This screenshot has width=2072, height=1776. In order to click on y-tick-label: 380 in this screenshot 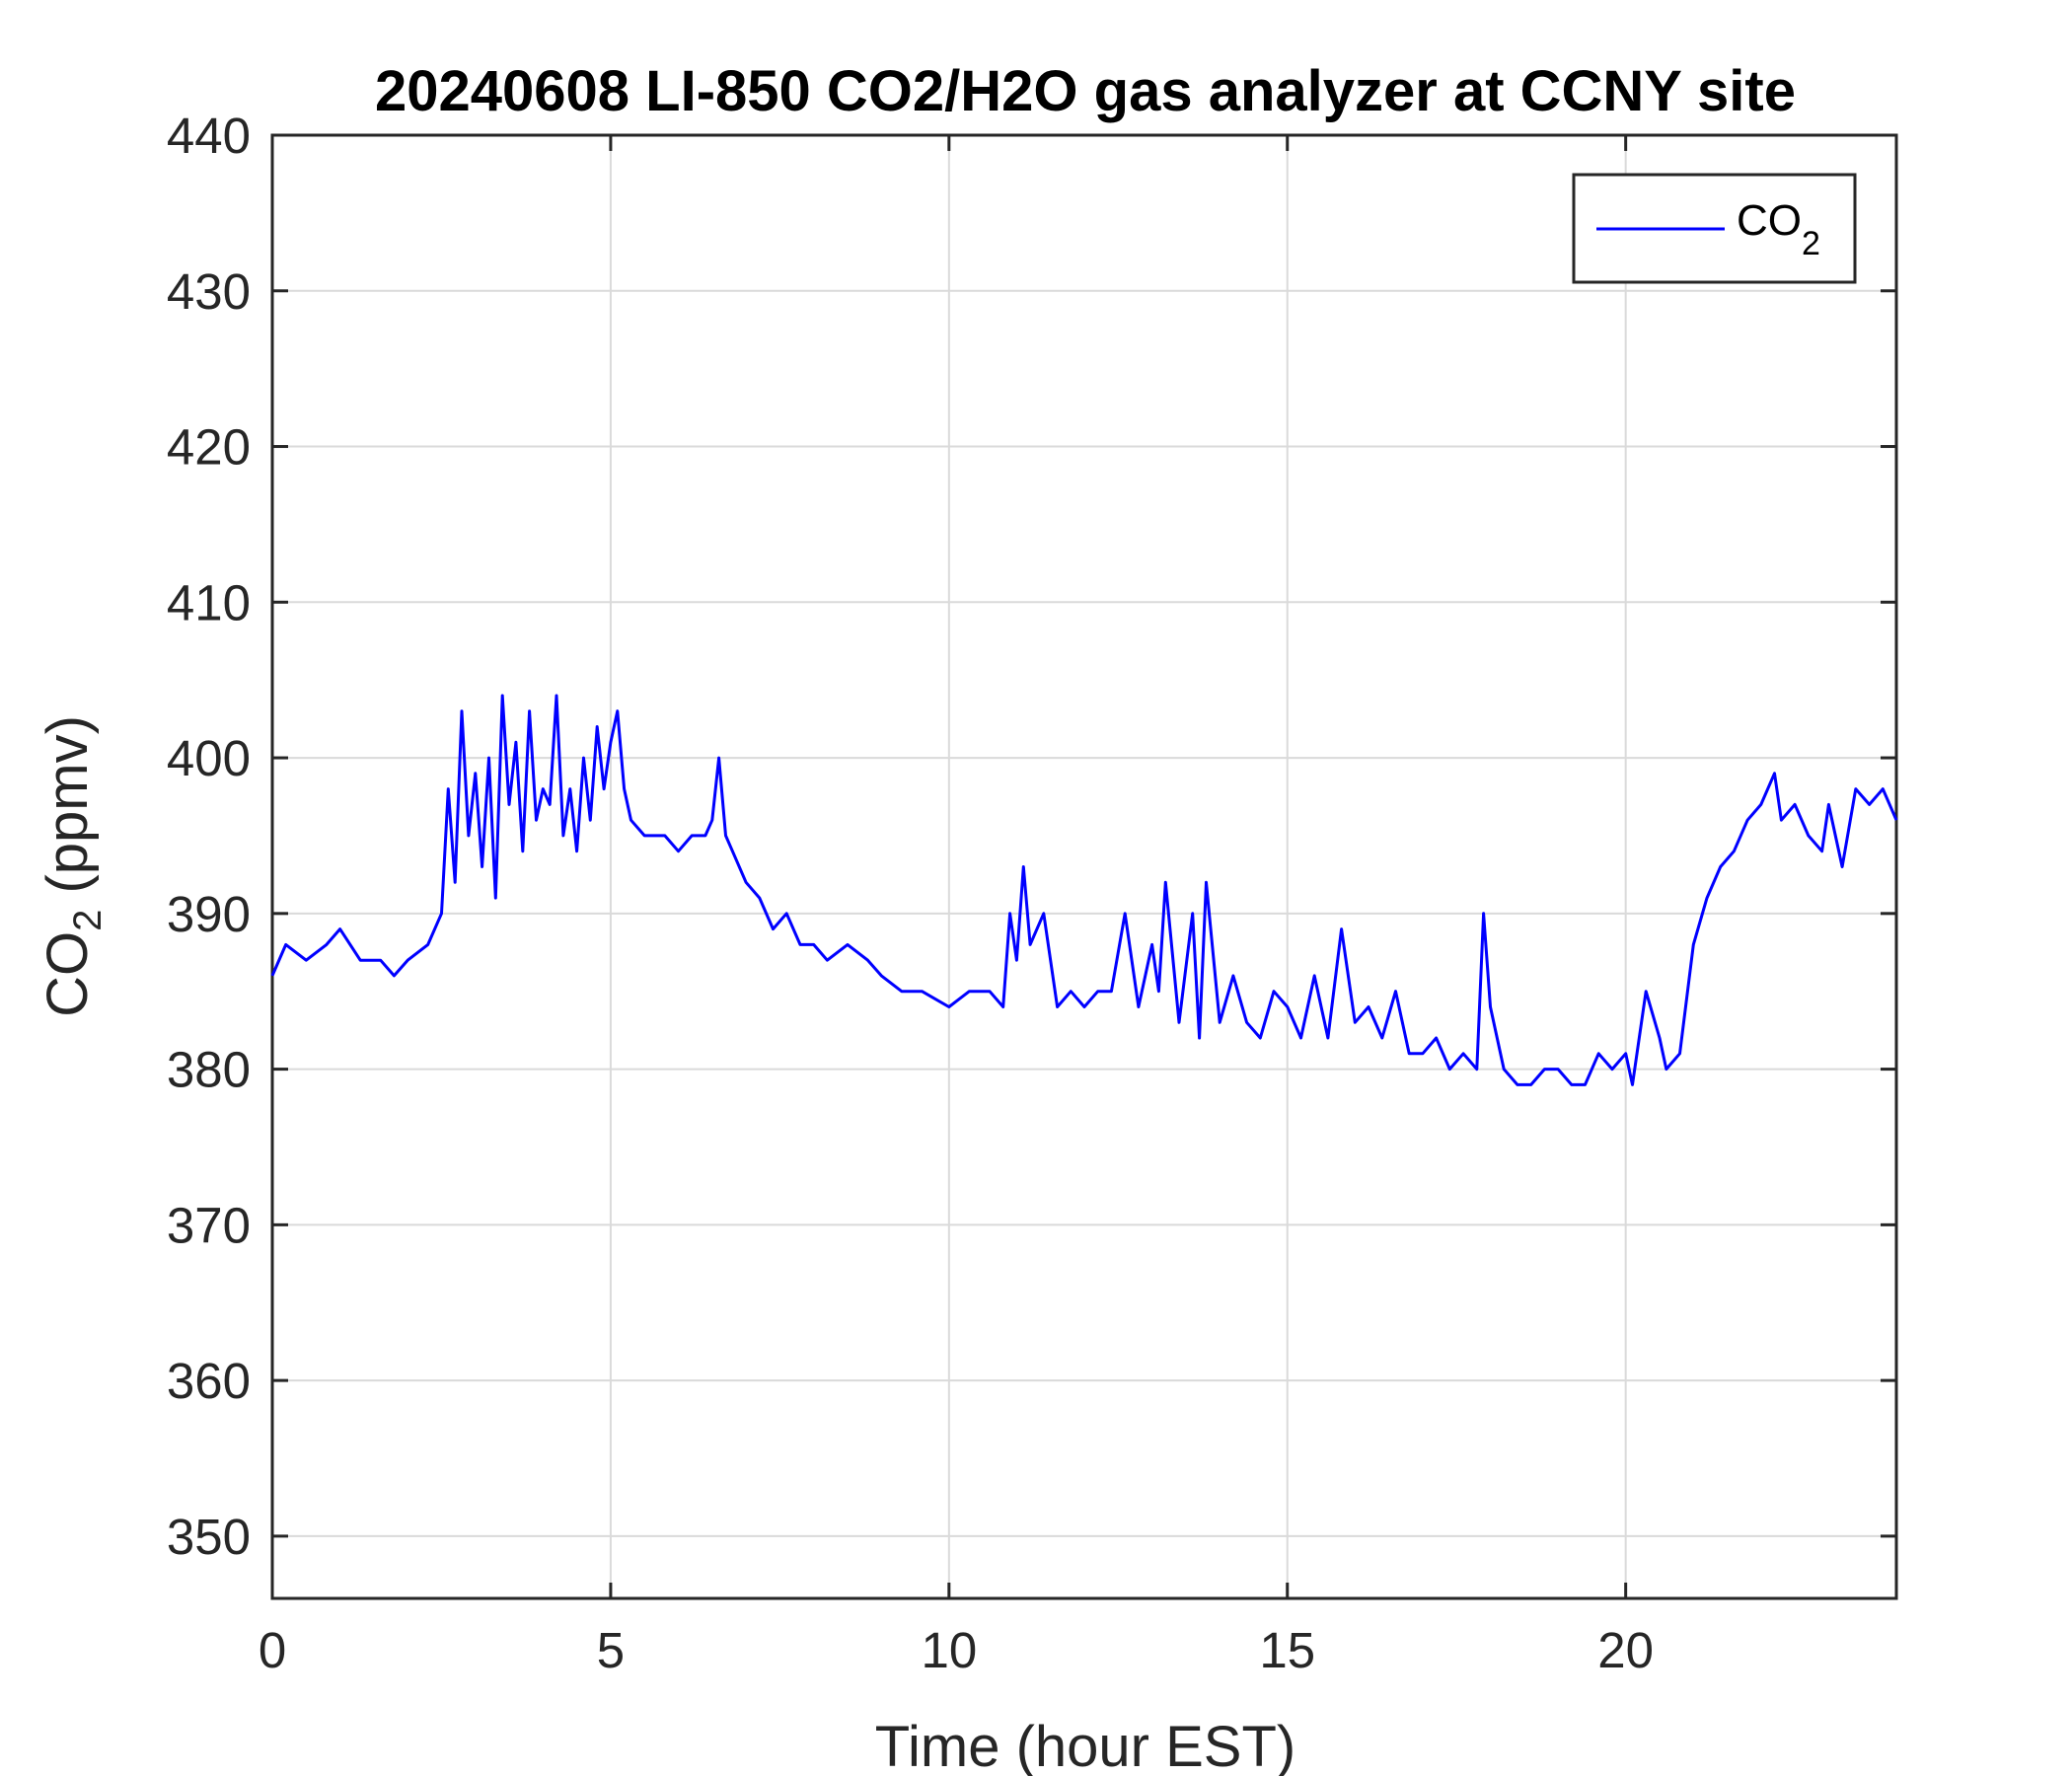, I will do `click(209, 1070)`.